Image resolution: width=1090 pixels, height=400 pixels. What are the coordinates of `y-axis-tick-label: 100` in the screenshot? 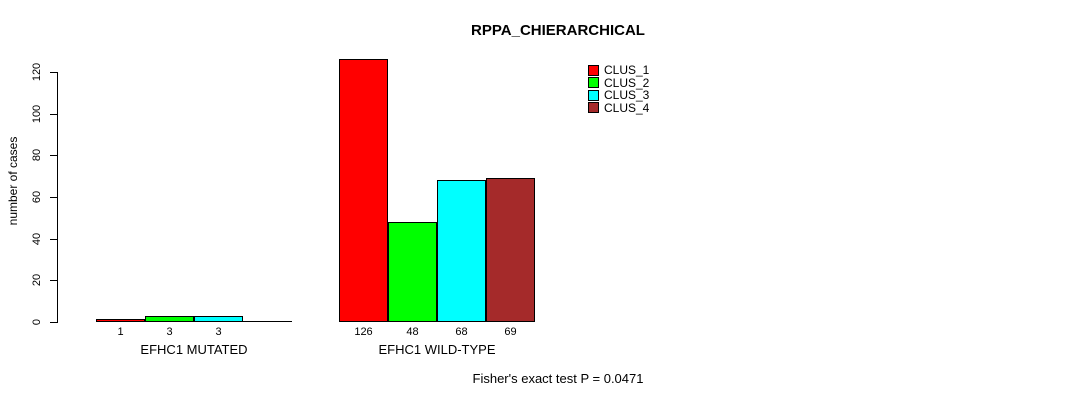 It's located at (37, 114).